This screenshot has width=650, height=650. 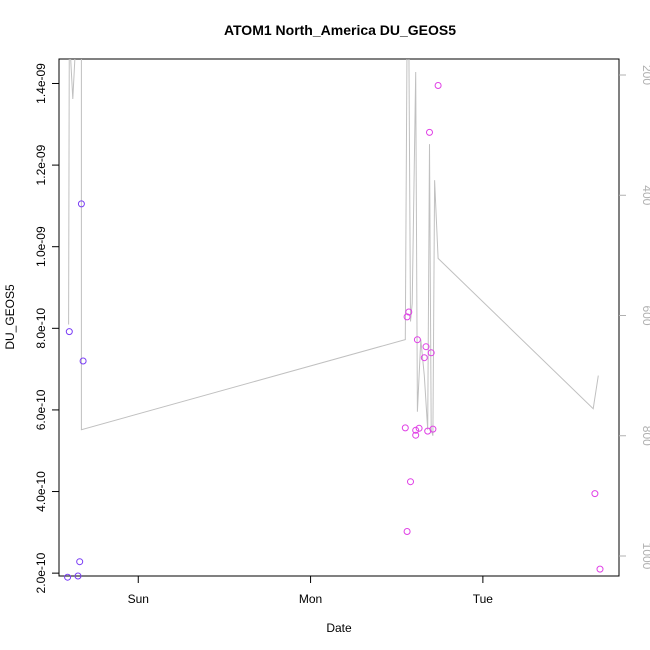 I want to click on y-tick-label: 4.0e-10, so click(x=41, y=491).